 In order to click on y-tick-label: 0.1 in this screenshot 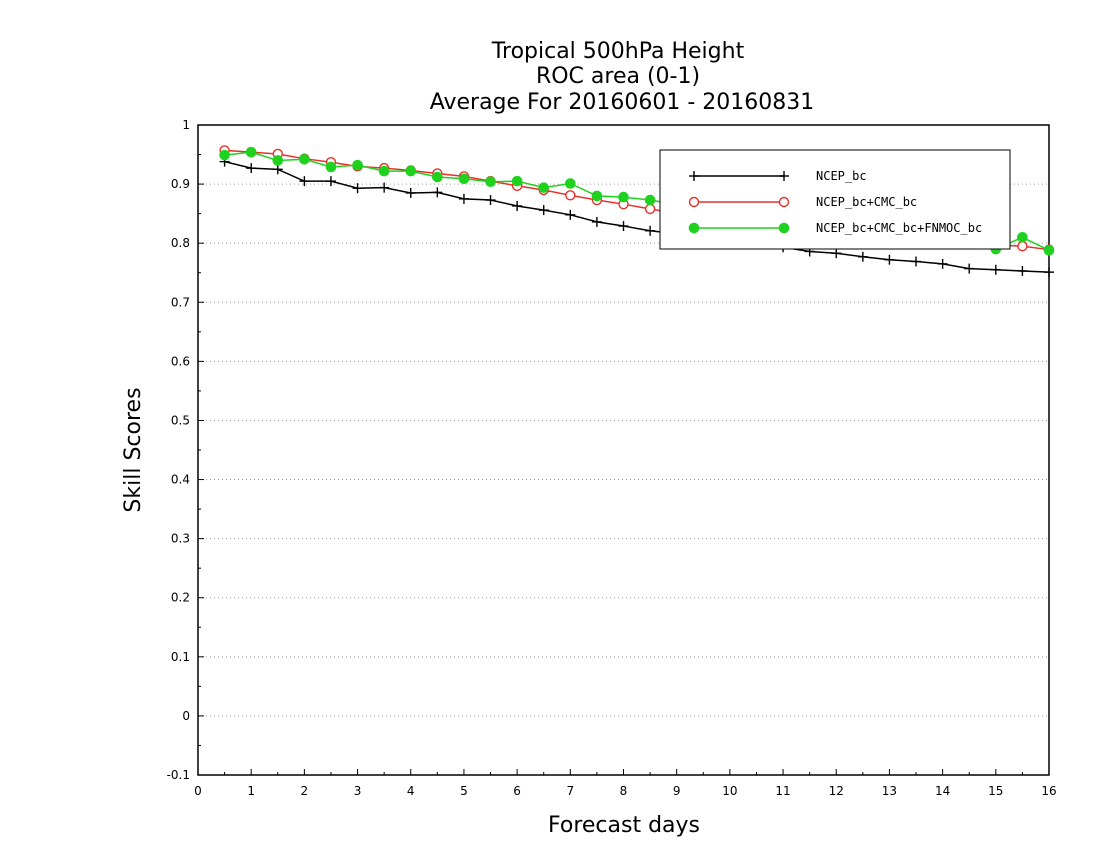, I will do `click(180, 657)`.